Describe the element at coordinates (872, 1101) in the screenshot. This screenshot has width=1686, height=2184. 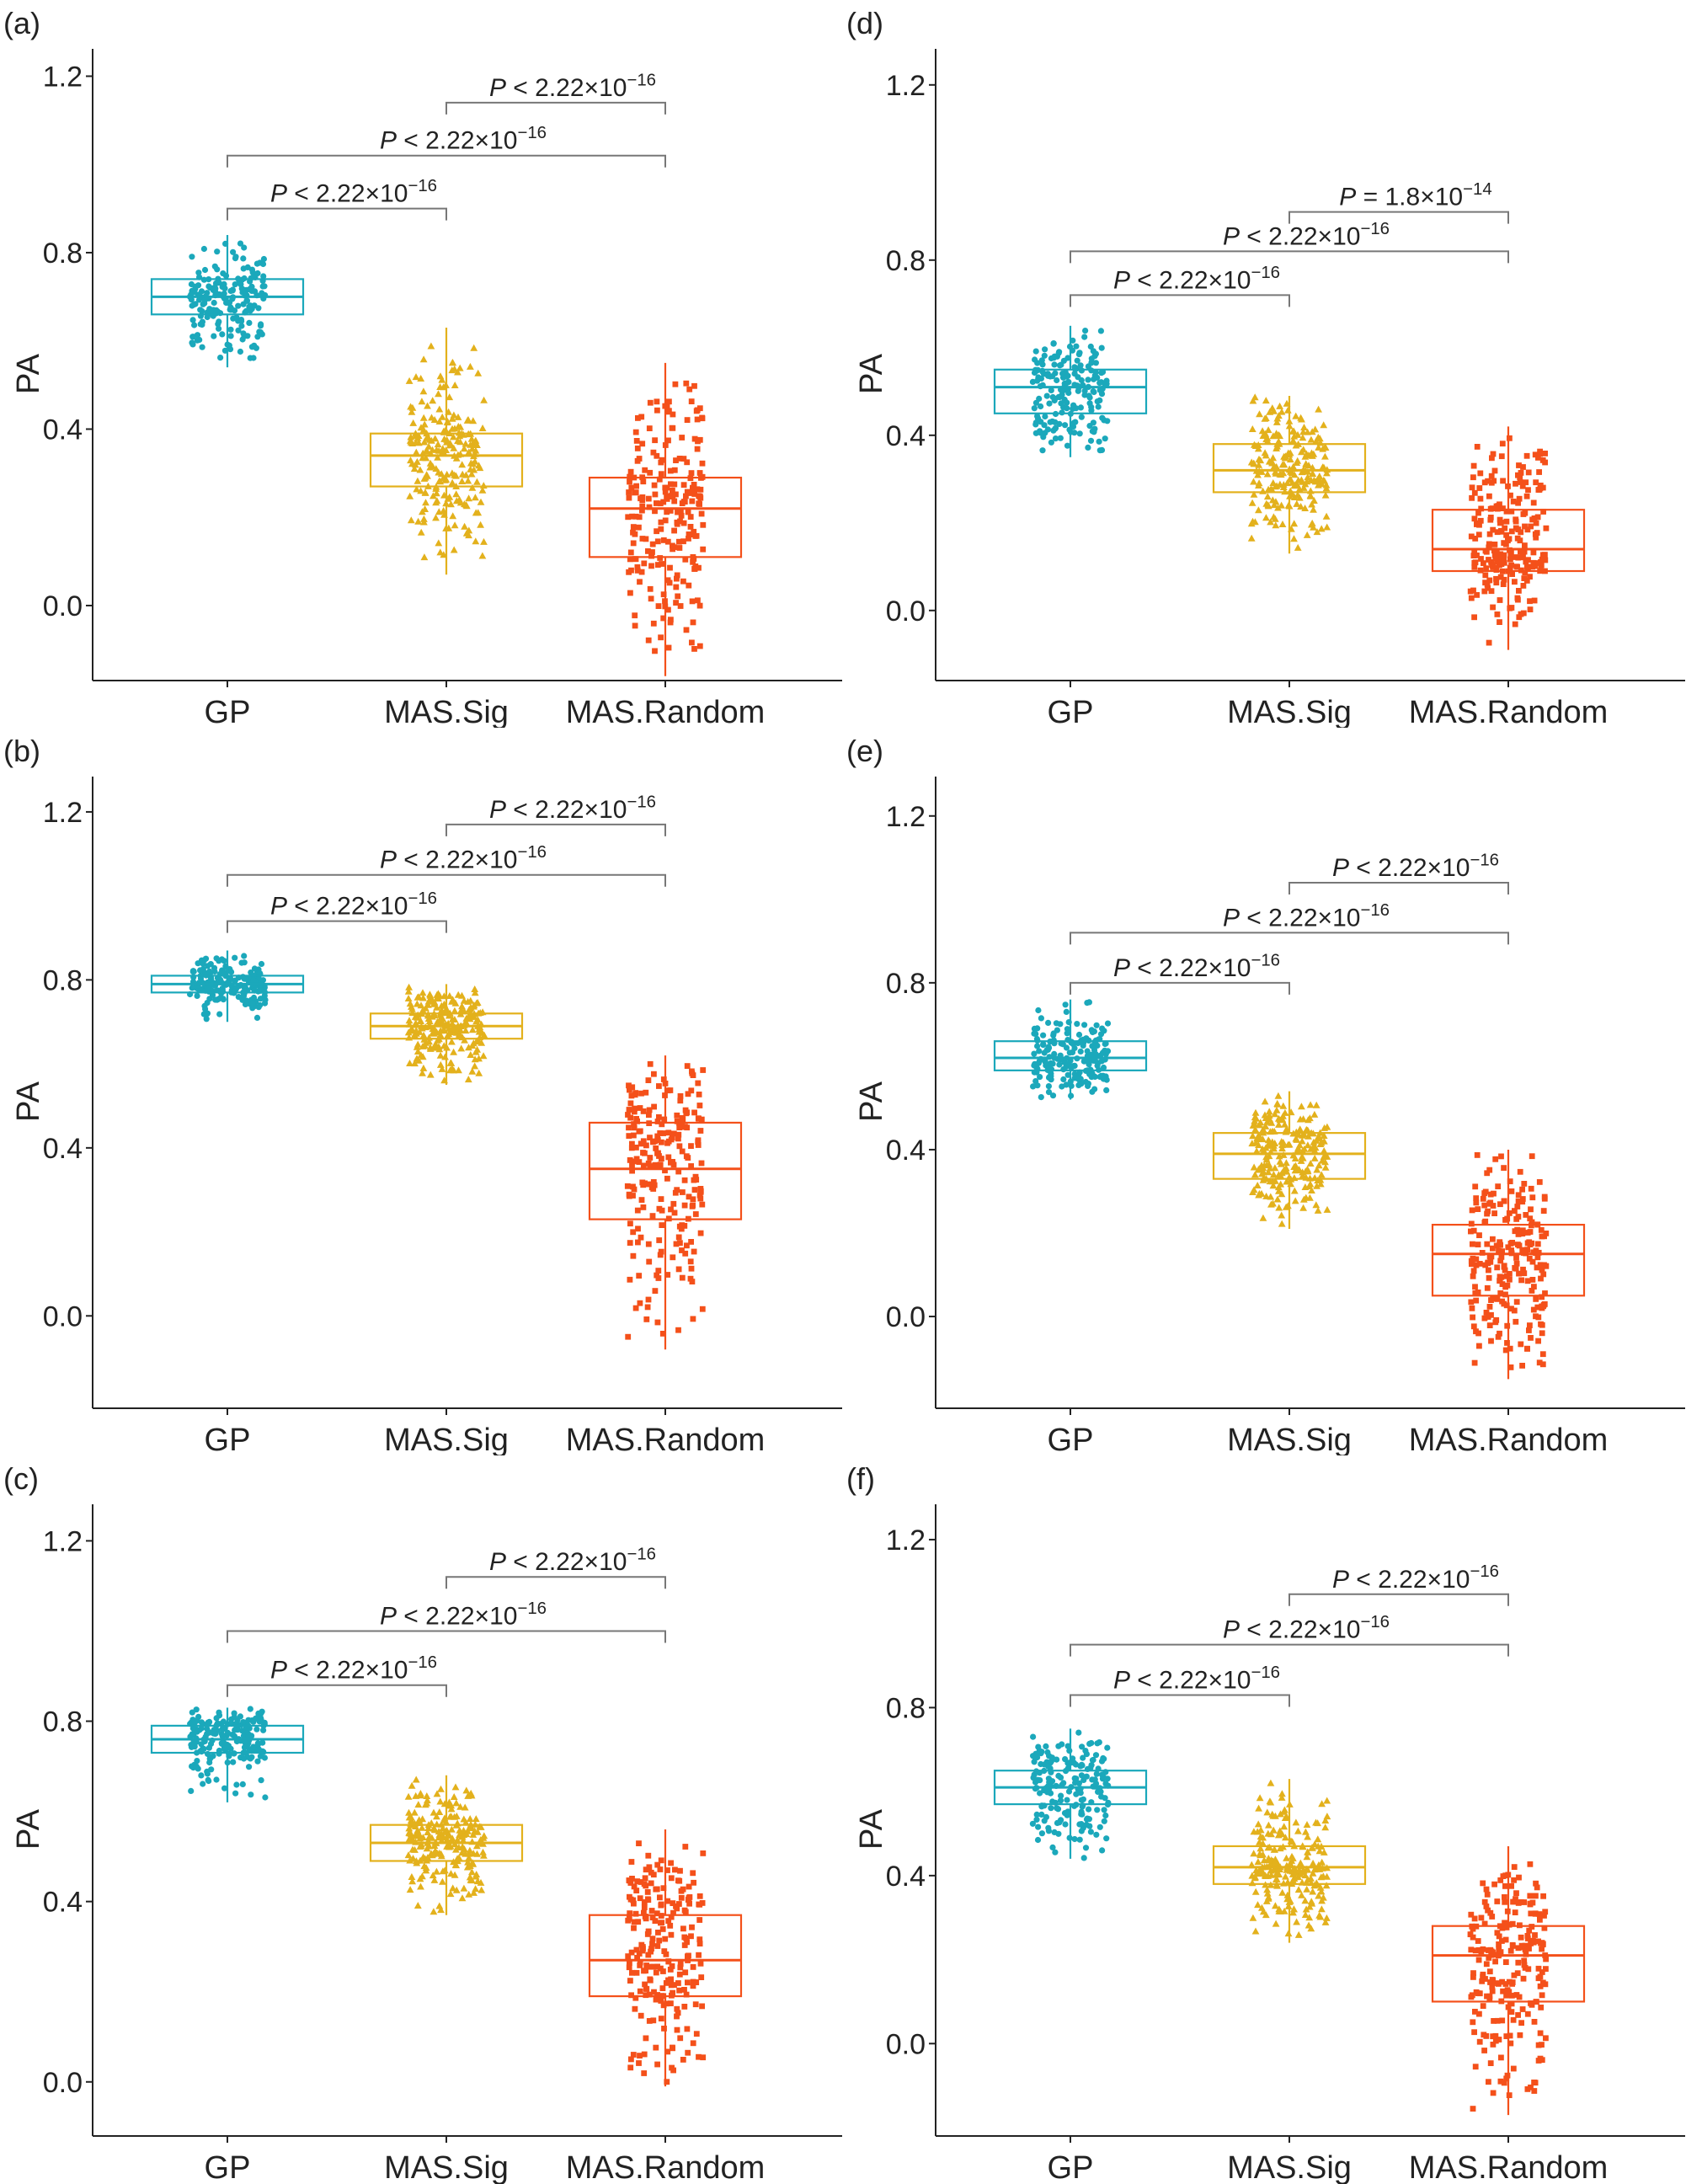
I see `y-axis-label: PA` at that location.